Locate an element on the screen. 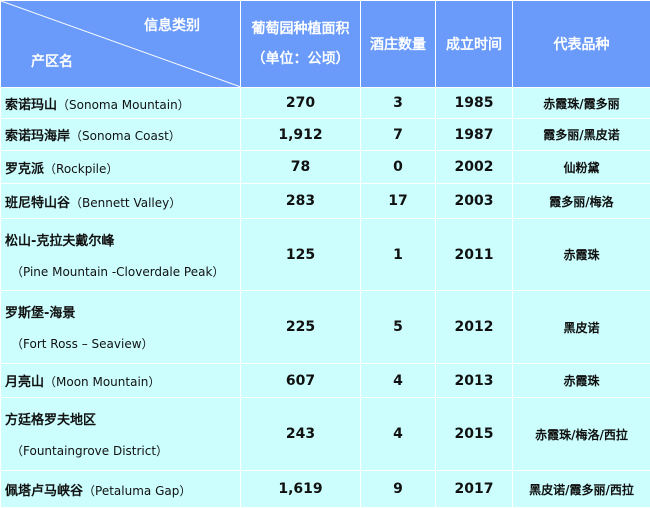  table-row: 月亮山（Moon Mountain） 607 4 2013 赤霞珠 is located at coordinates (325, 381).